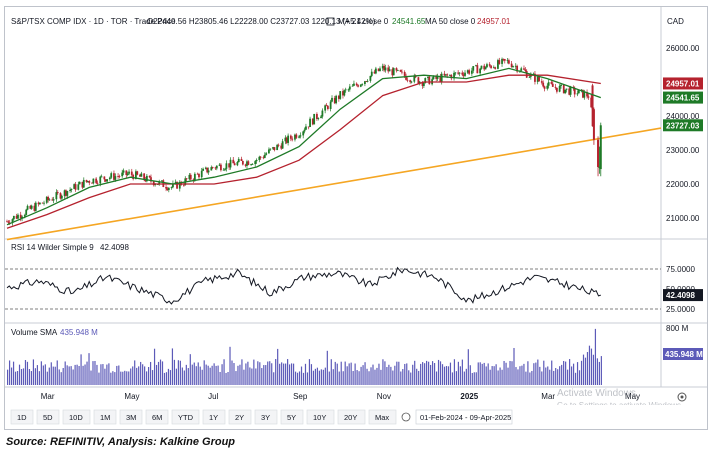 The image size is (721, 466). Describe the element at coordinates (266, 417) in the screenshot. I see `range-button-3y: 3Y` at that location.